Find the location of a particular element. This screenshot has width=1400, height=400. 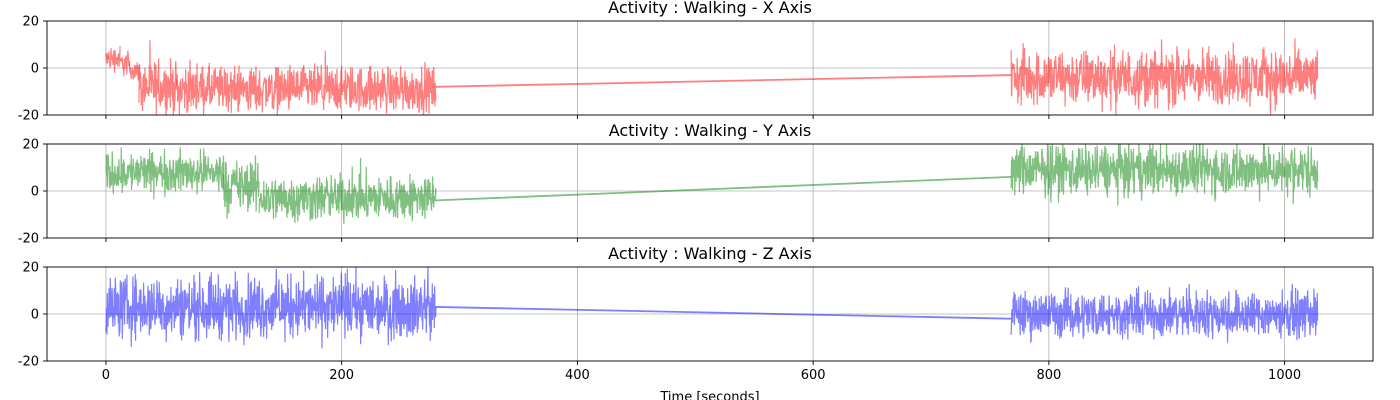

x-tick-label: 1000 is located at coordinates (1284, 375).